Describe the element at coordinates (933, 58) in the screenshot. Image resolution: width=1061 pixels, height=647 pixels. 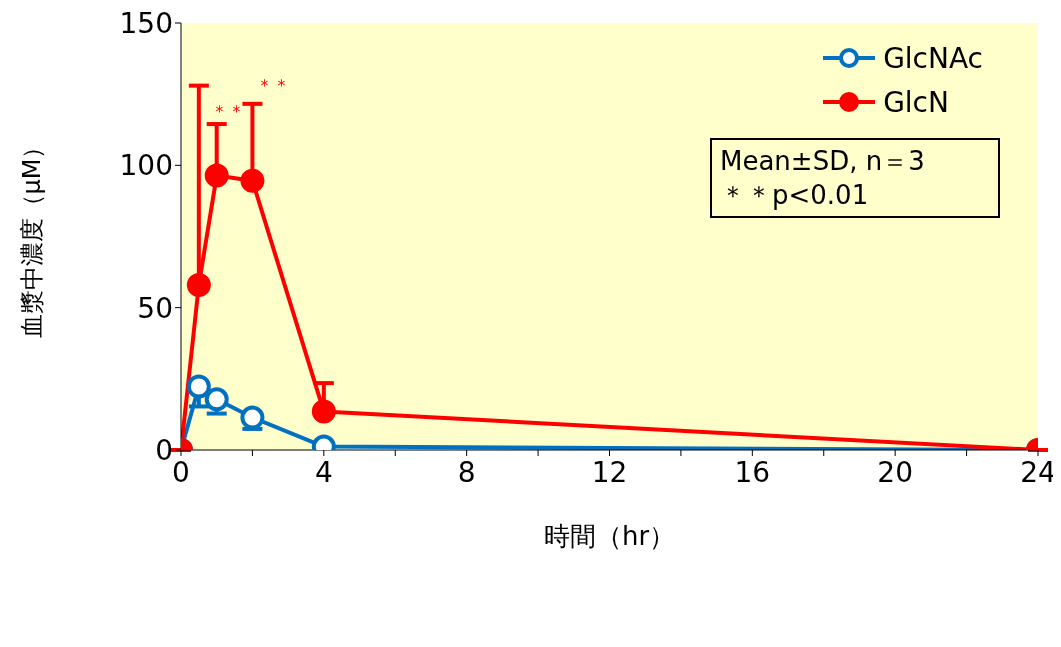
I see `legend-label: GlcNAc` at that location.